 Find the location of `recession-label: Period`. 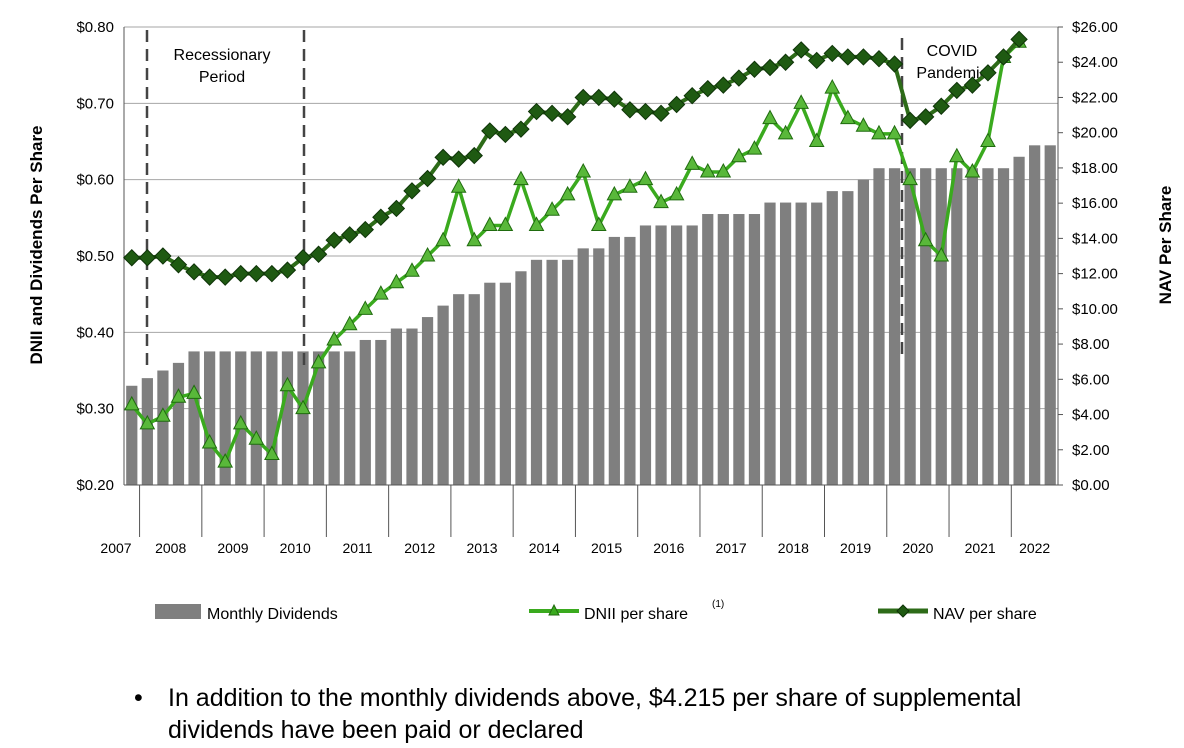

recession-label: Period is located at coordinates (222, 77).